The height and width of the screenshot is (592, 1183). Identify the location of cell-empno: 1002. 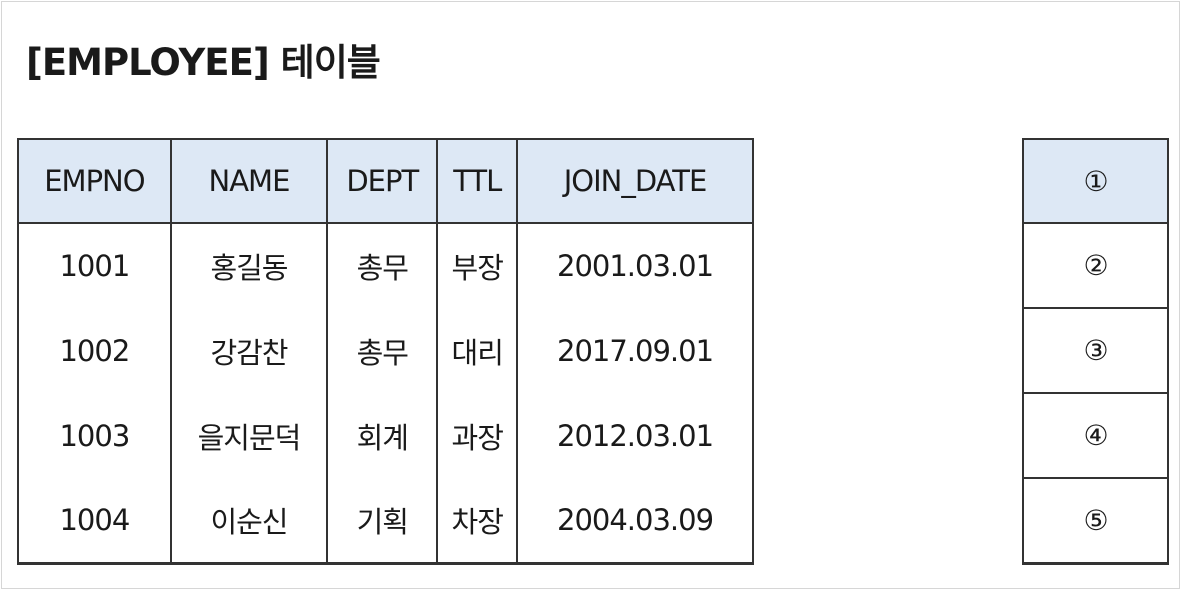
(94, 350).